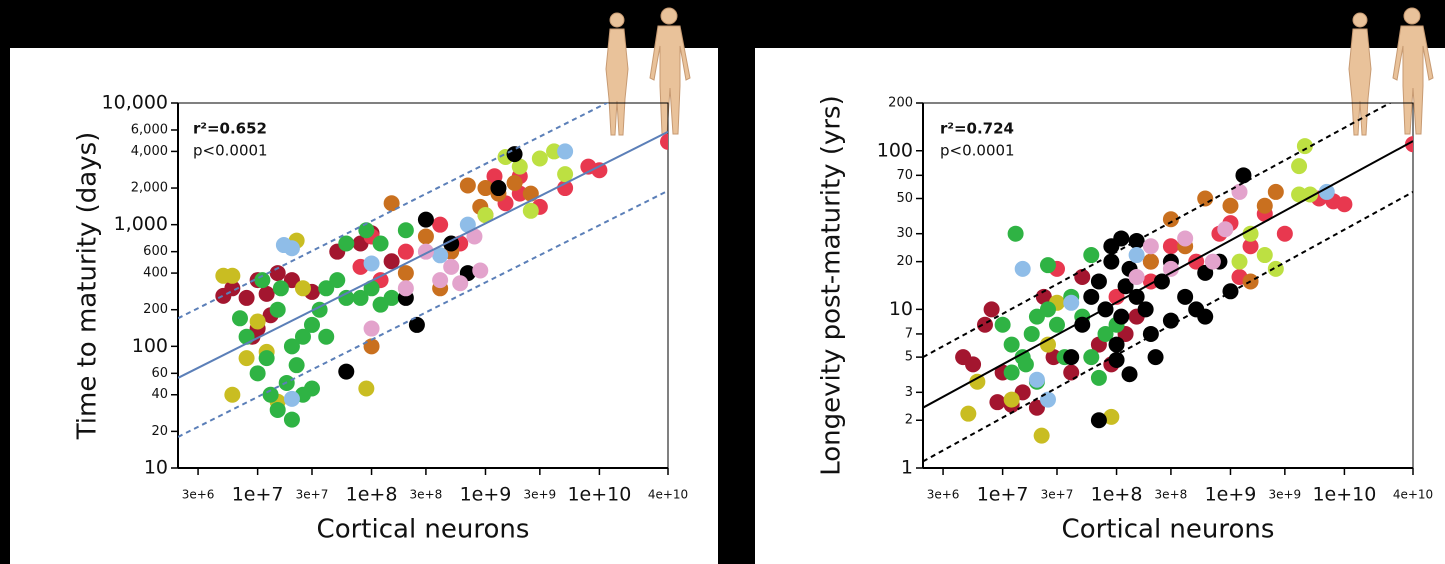  I want to click on y-tick-label: 7, so click(909, 333).